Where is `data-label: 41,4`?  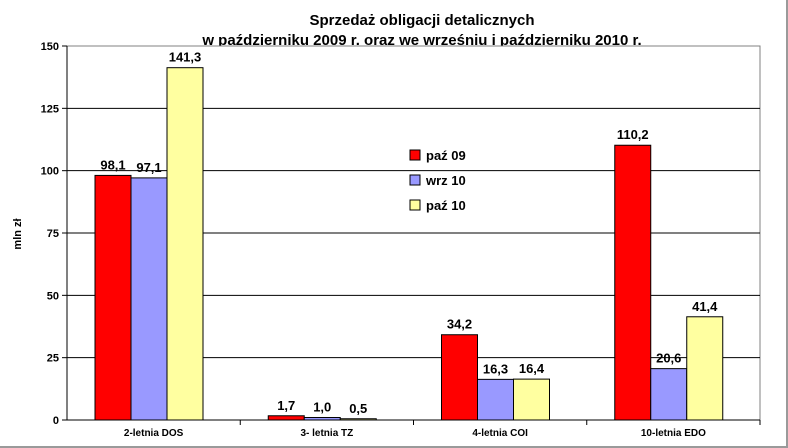
data-label: 41,4 is located at coordinates (705, 306).